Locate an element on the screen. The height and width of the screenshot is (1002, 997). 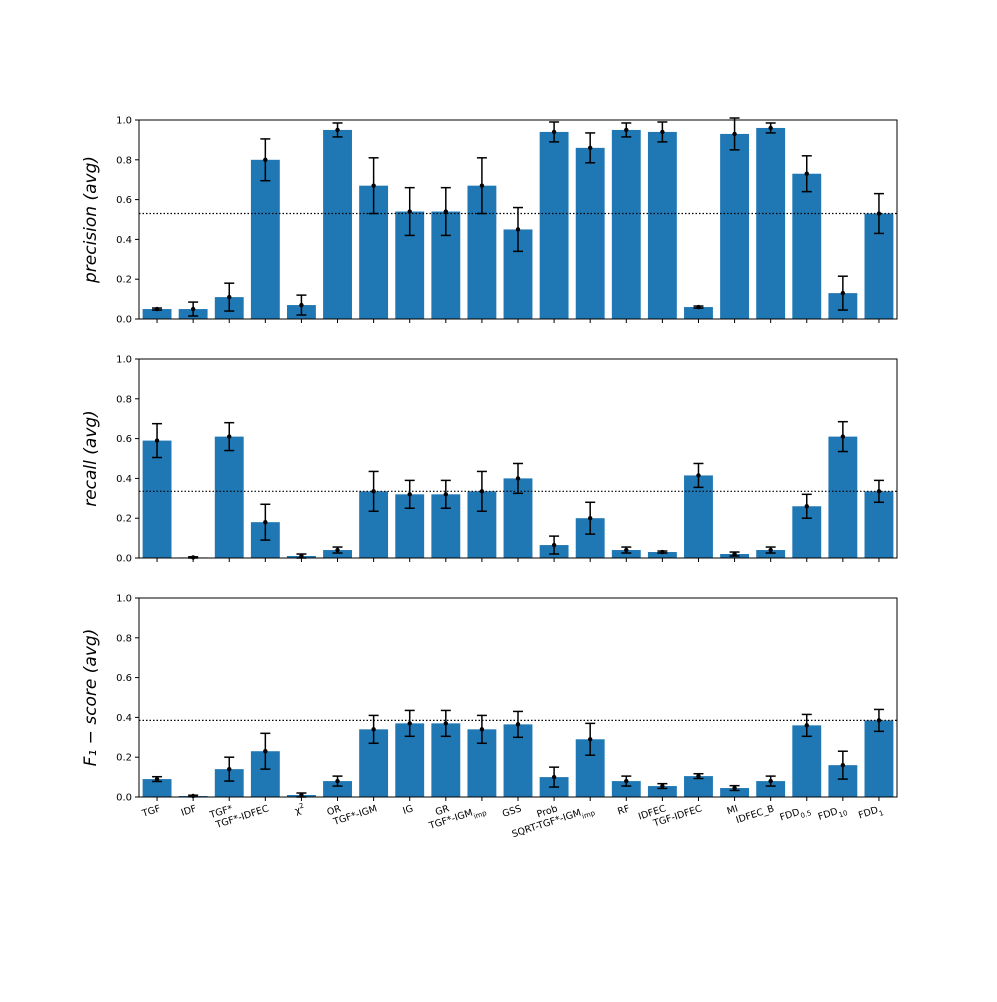
x-tick-label: χ2 is located at coordinates (299, 808).